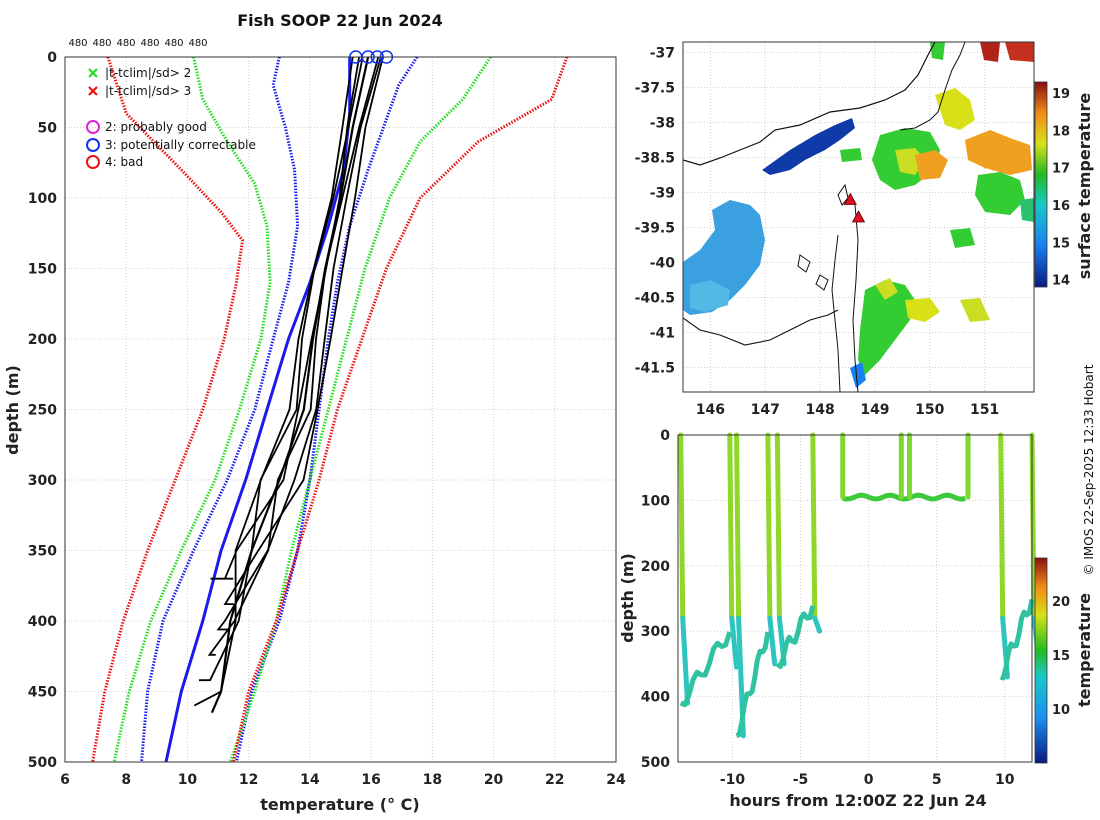 The height and width of the screenshot is (820, 1100). Describe the element at coordinates (554, 780) in the screenshot. I see `x-tick-label: 22` at that location.